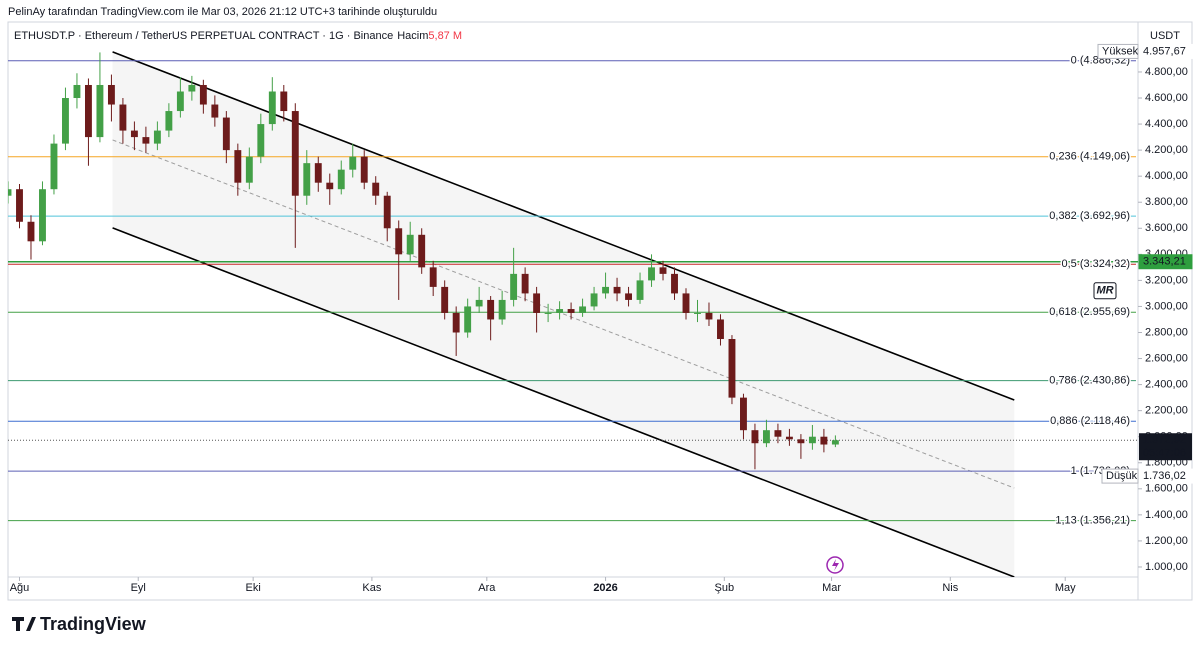 Image resolution: width=1200 pixels, height=649 pixels. I want to click on x-tick-label: Mar, so click(831, 588).